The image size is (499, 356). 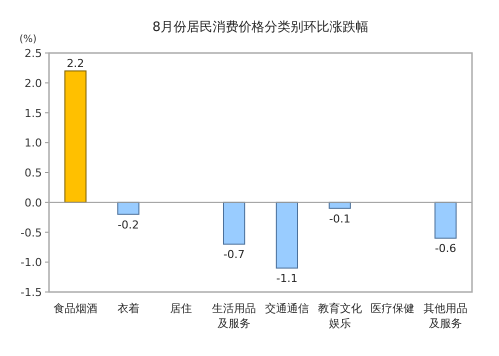 I want to click on y-axis-title: (%), so click(x=28, y=39).